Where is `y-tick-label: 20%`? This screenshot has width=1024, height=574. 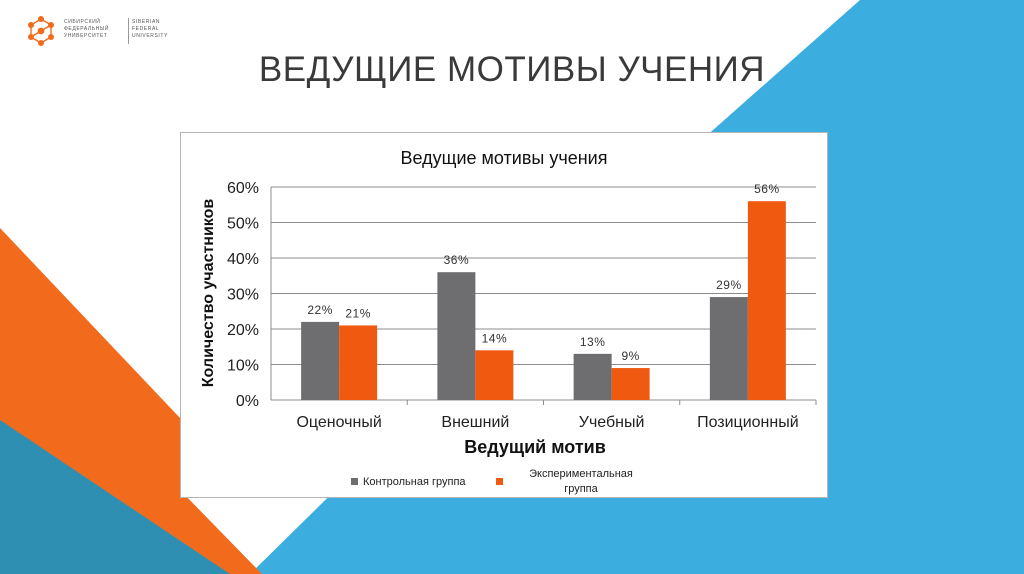 y-tick-label: 20% is located at coordinates (243, 330).